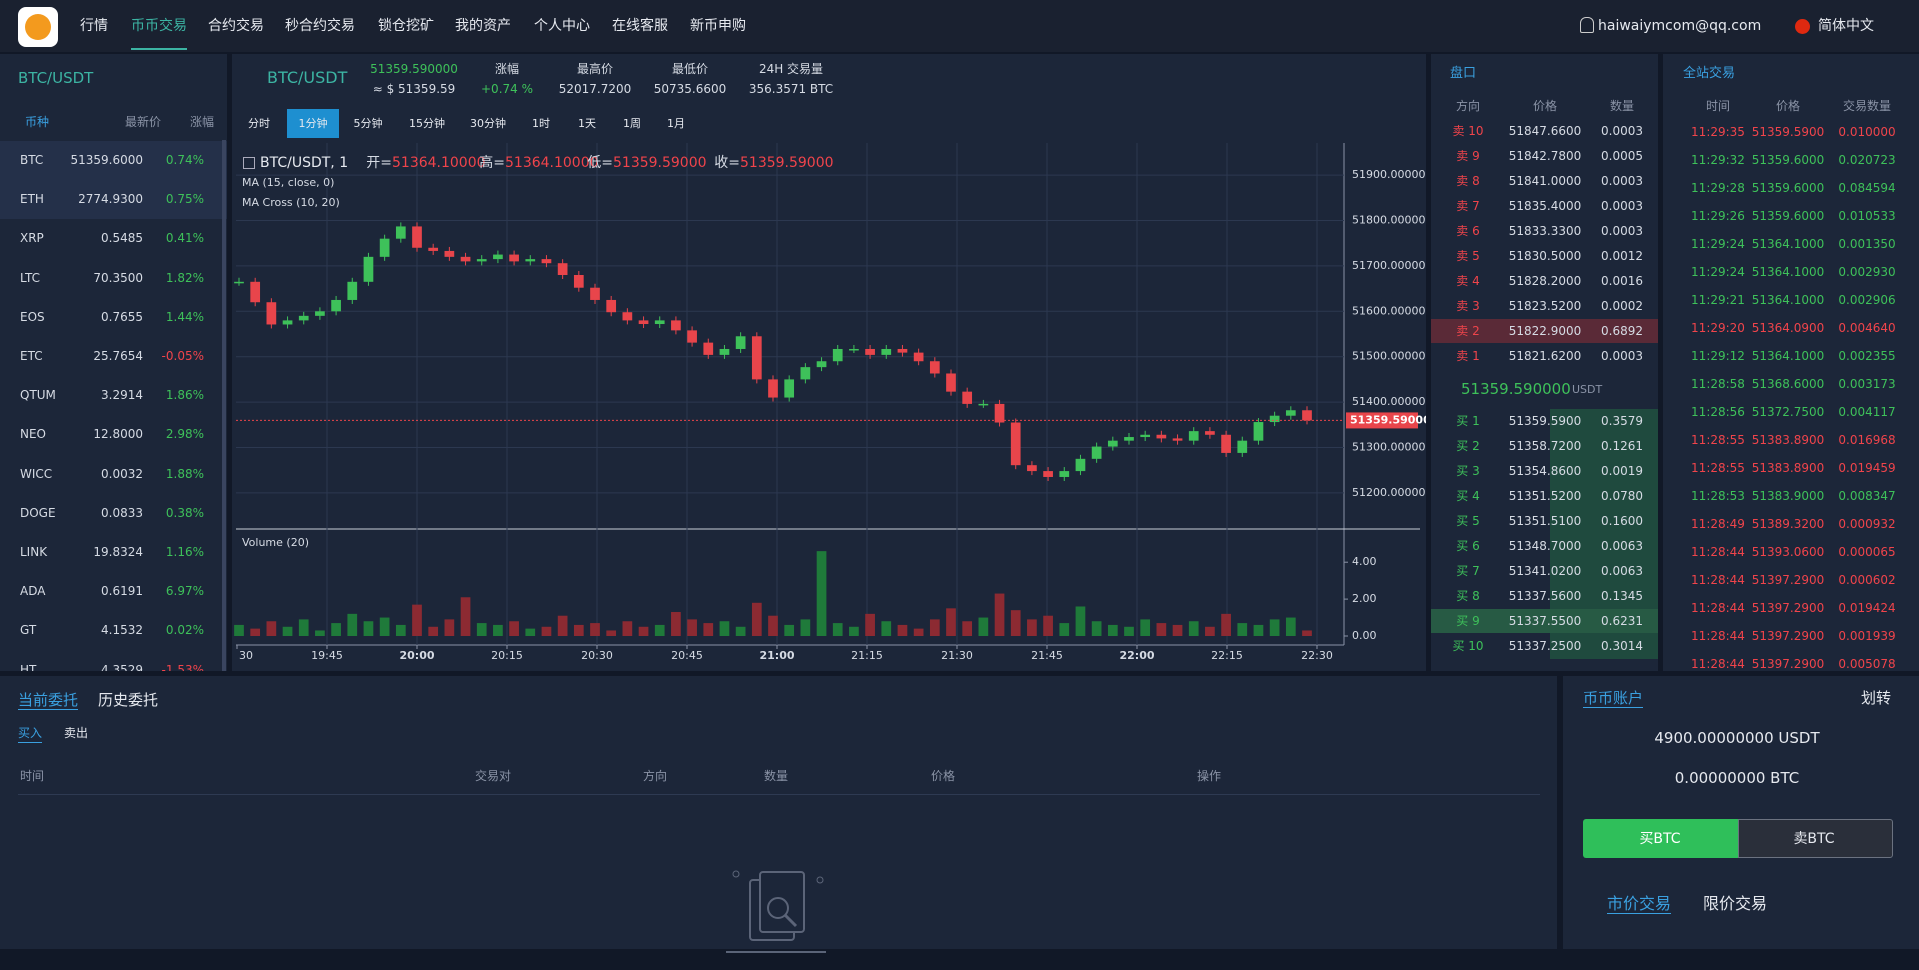  I want to click on nav-item: 个人中心, so click(562, 26).